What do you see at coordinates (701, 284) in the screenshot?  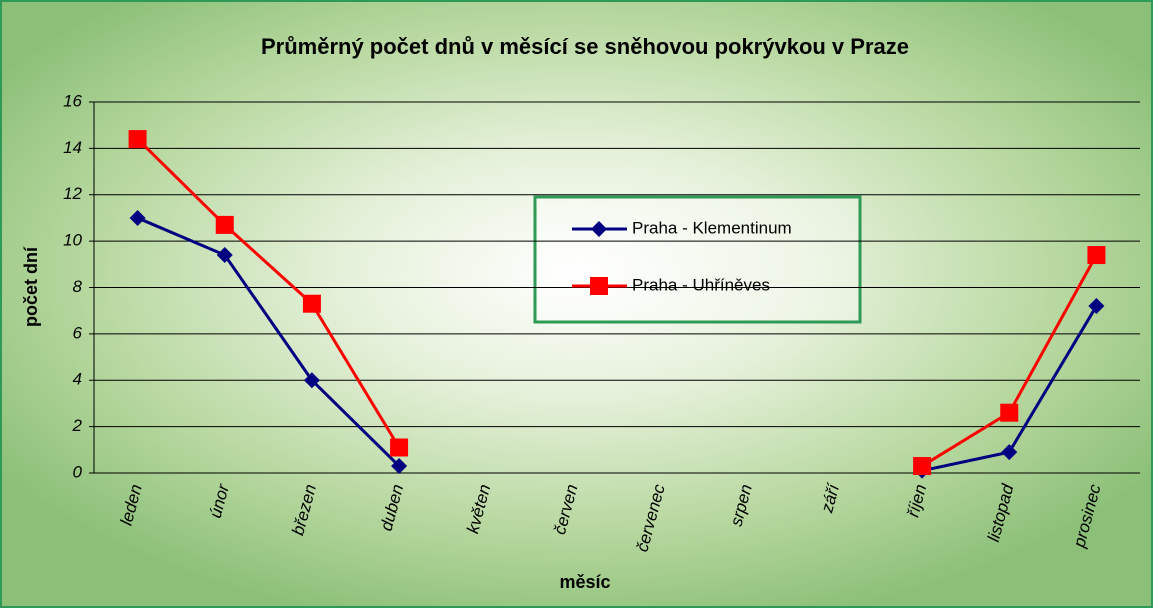 I see `legend-label: Praha - Uhříněves` at bounding box center [701, 284].